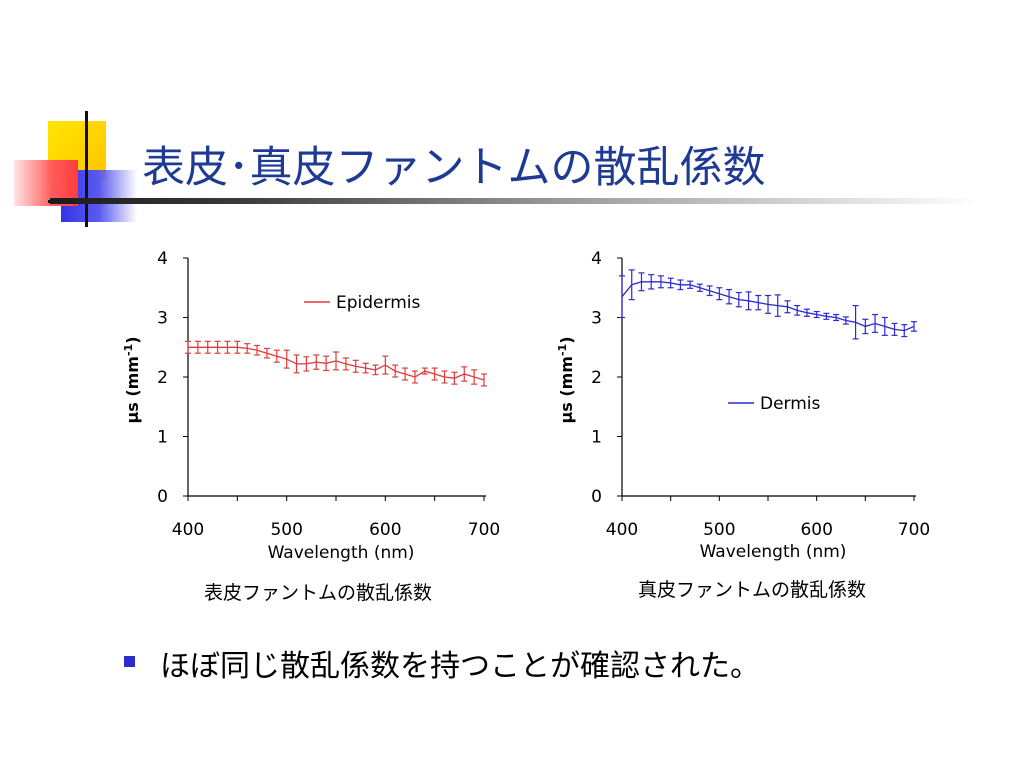  Describe the element at coordinates (162, 497) in the screenshot. I see `y-tick-label: 0` at that location.